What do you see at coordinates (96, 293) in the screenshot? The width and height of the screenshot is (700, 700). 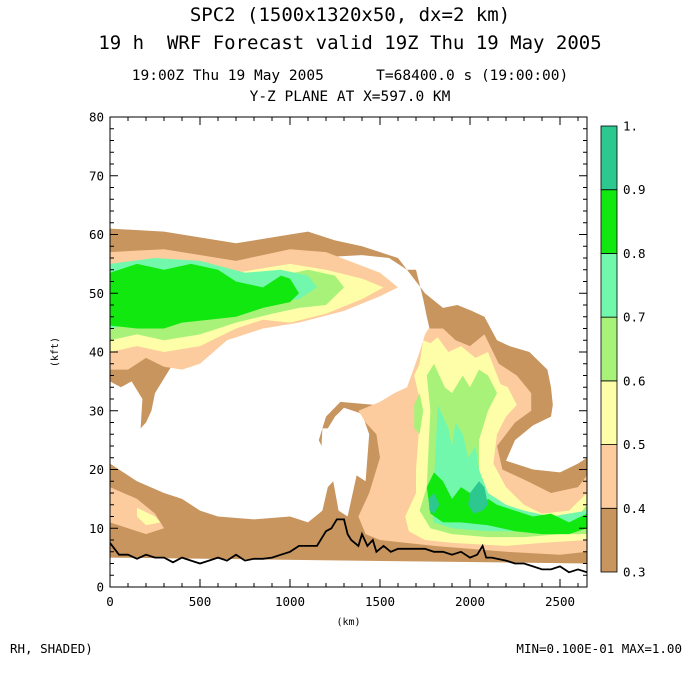 I see `y-tick-label: 50` at bounding box center [96, 293].